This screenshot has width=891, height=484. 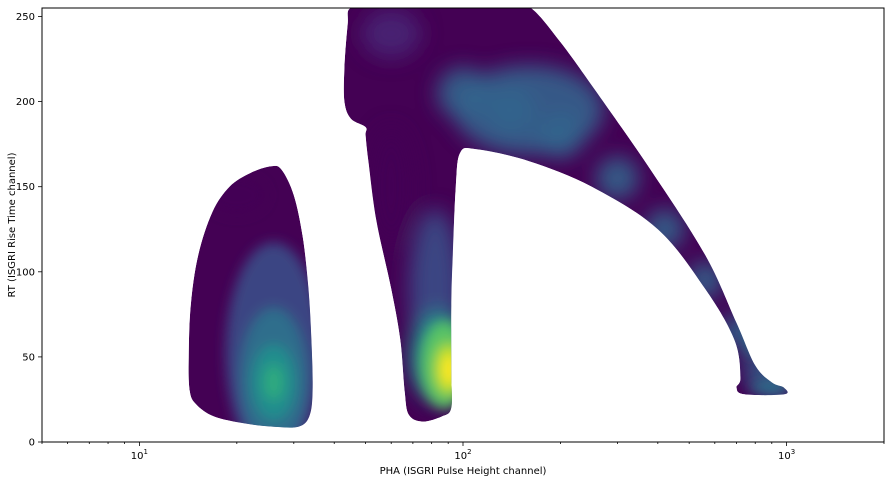 I want to click on y-tick-label: 0, so click(x=32, y=443).